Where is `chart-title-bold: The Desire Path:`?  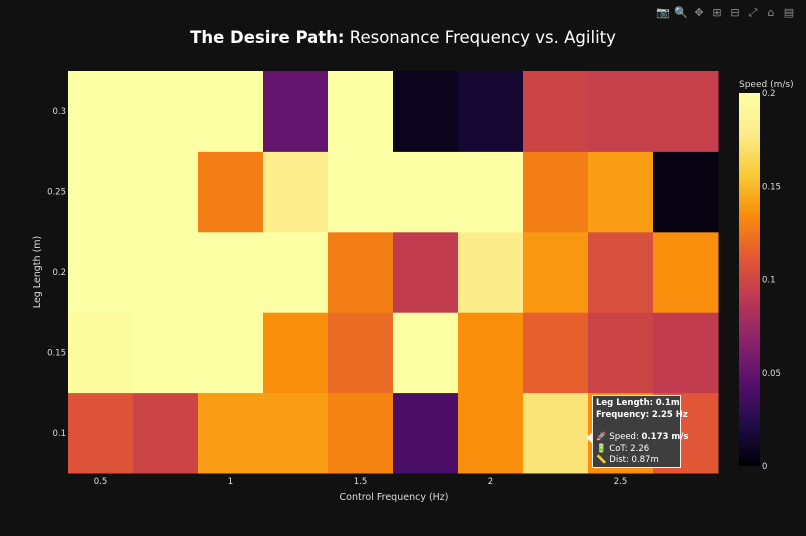 chart-title-bold: The Desire Path: is located at coordinates (267, 37).